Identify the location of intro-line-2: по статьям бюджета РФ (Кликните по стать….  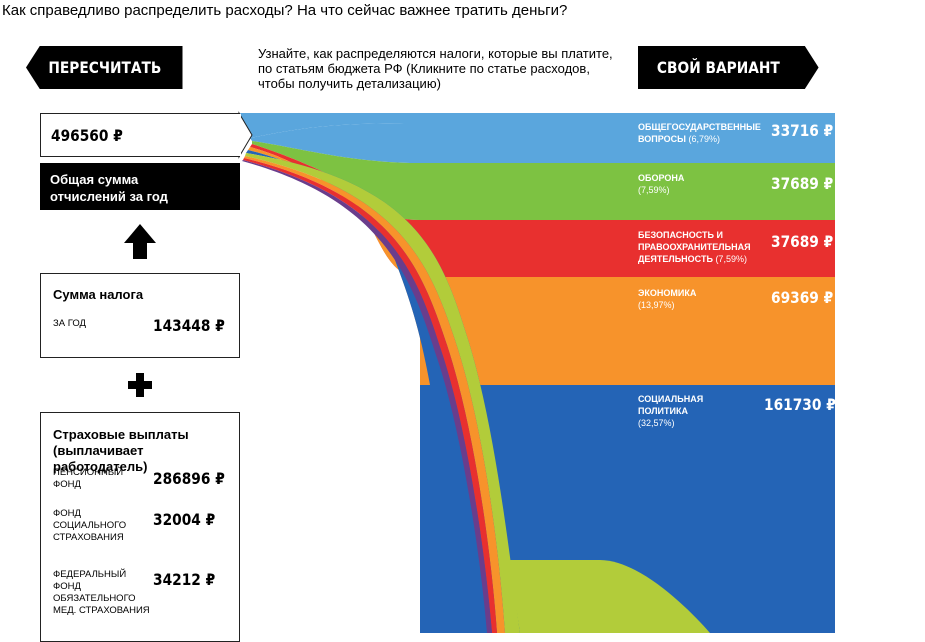
(424, 68).